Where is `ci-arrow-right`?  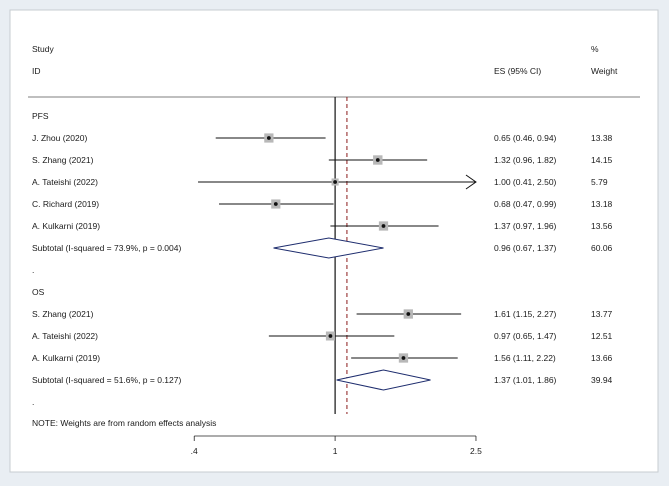 ci-arrow-right is located at coordinates (471, 182).